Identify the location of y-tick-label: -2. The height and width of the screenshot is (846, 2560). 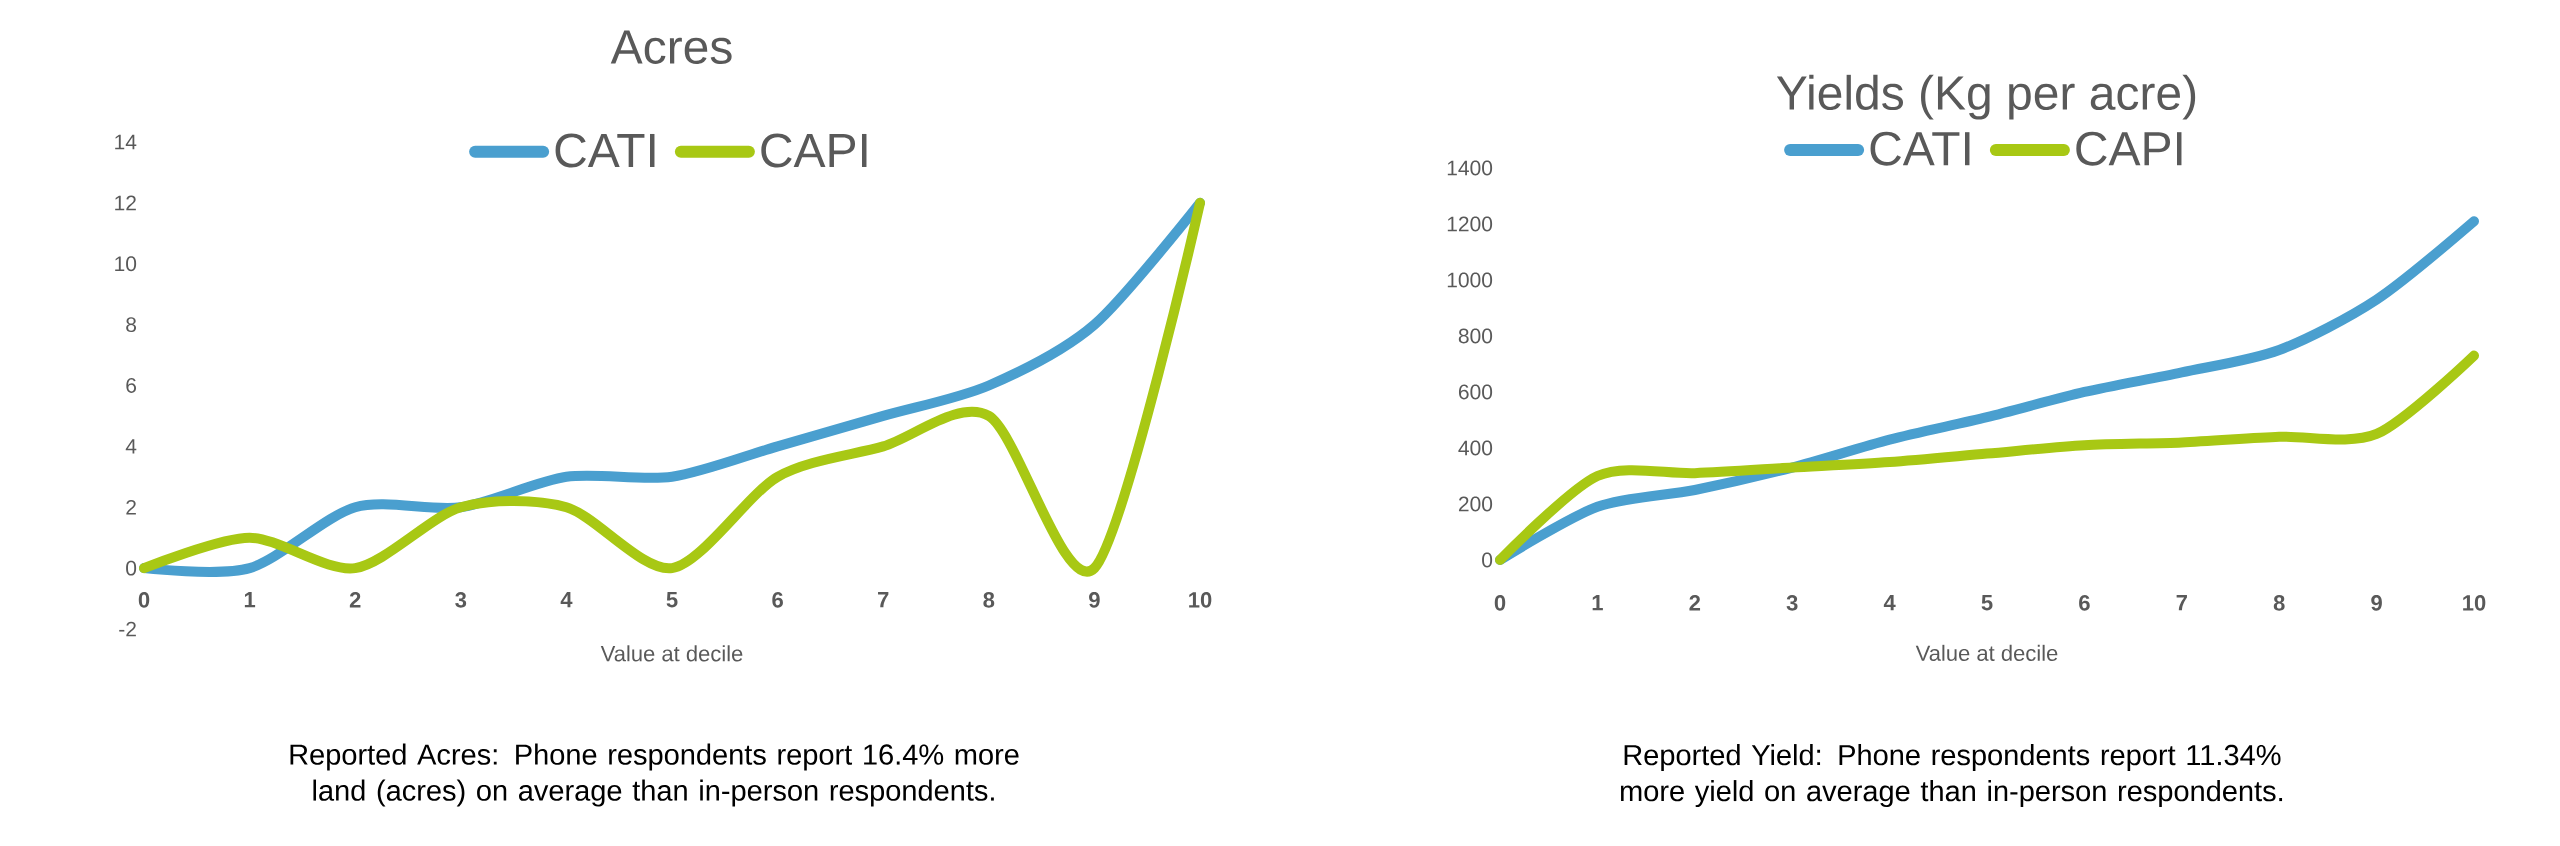
(127, 629).